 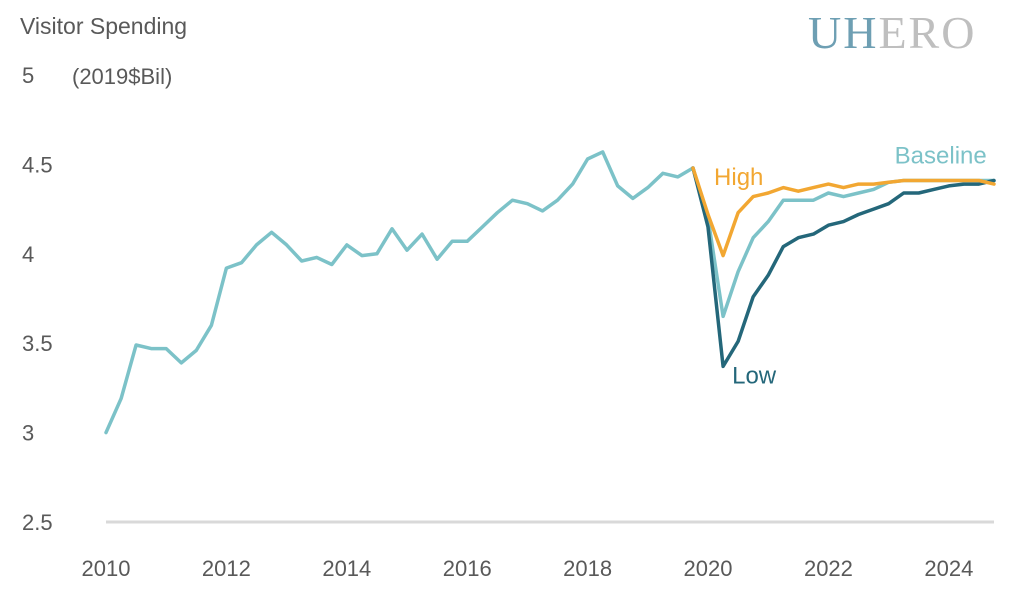 What do you see at coordinates (28, 433) in the screenshot?
I see `y-tick-label: 3` at bounding box center [28, 433].